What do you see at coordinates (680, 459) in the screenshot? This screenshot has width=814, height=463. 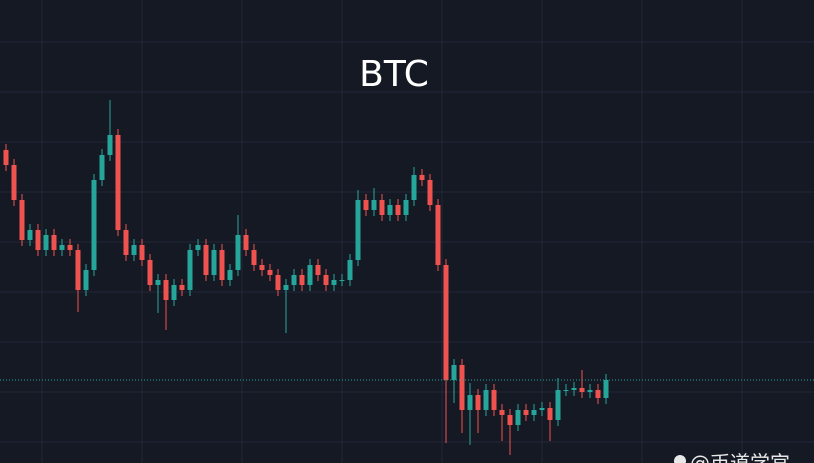 I see `watermark-icon` at bounding box center [680, 459].